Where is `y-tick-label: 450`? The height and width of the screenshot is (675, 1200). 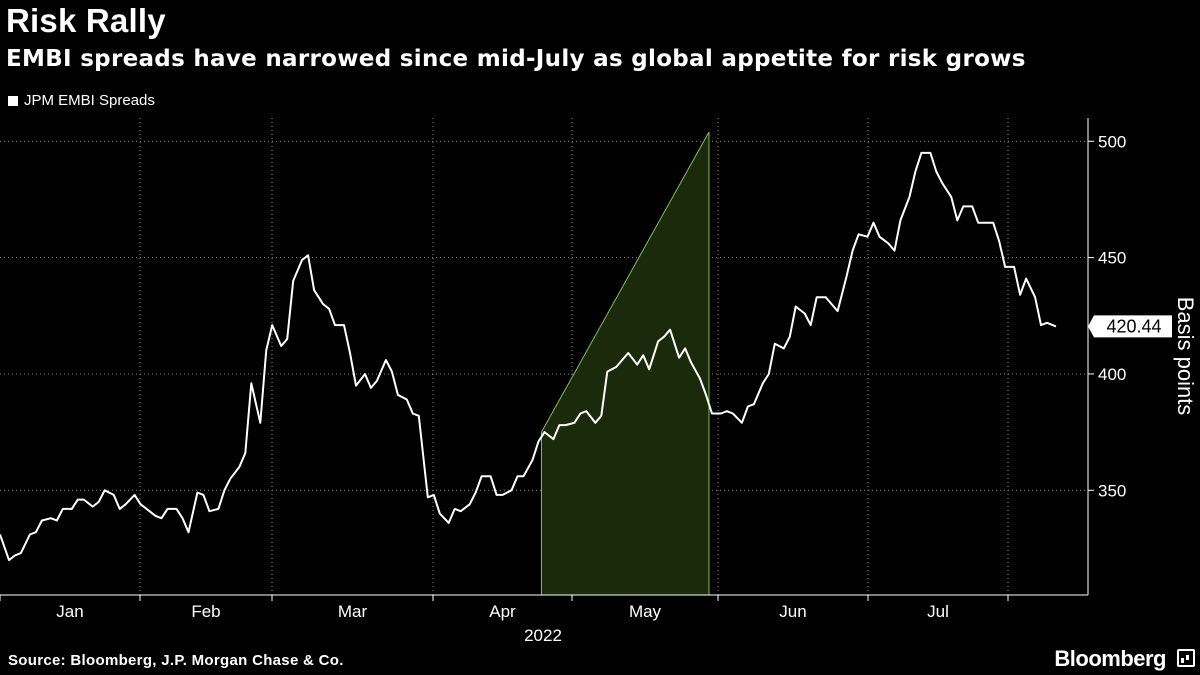 y-tick-label: 450 is located at coordinates (1112, 258).